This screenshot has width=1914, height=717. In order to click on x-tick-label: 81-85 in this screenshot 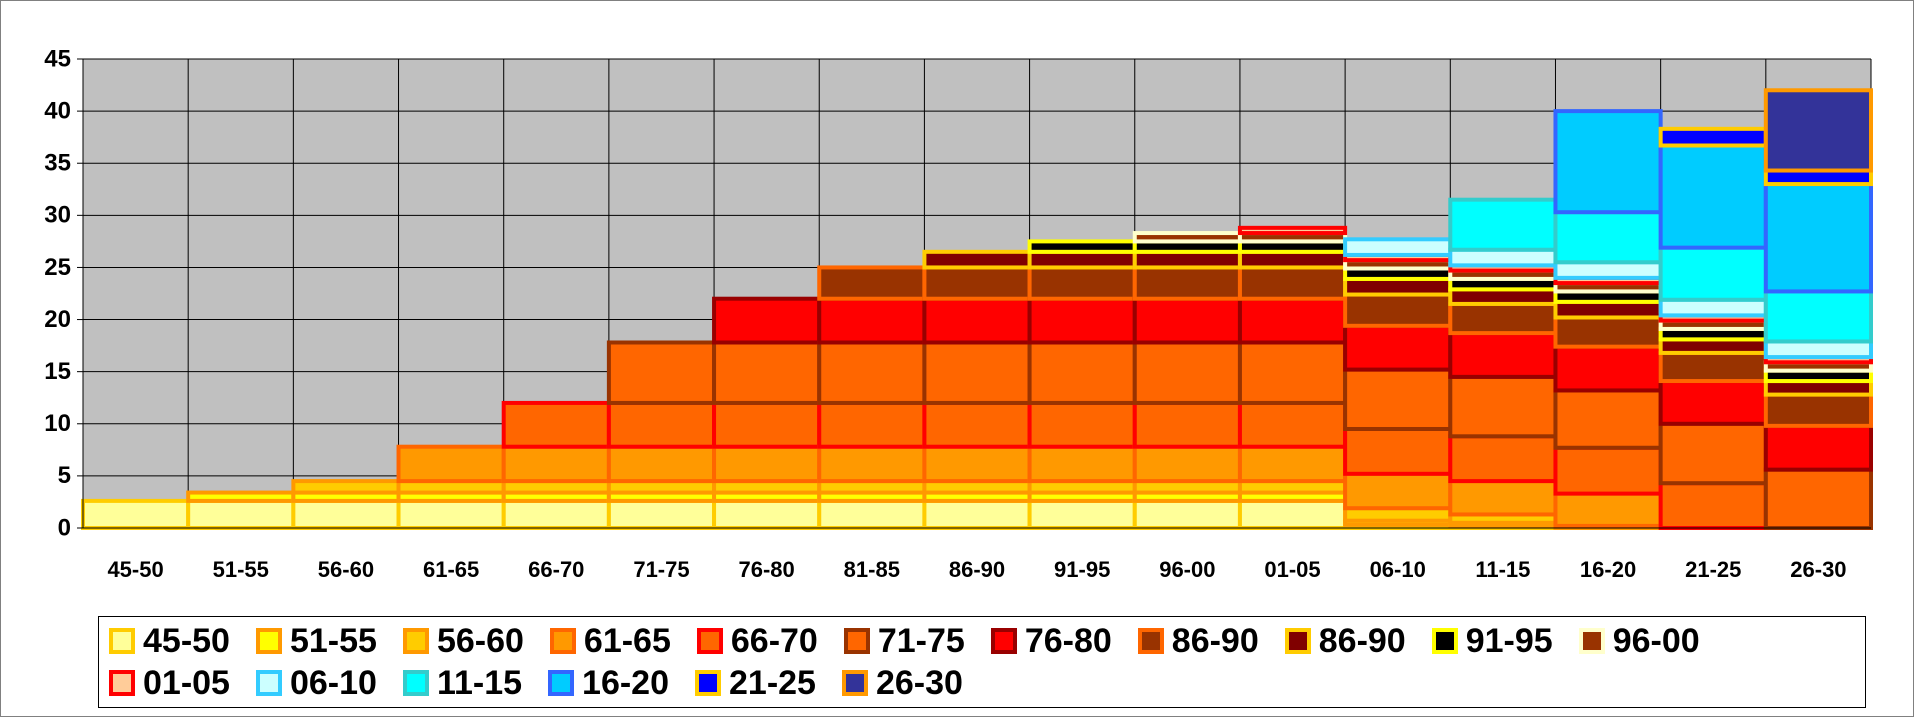, I will do `click(872, 569)`.